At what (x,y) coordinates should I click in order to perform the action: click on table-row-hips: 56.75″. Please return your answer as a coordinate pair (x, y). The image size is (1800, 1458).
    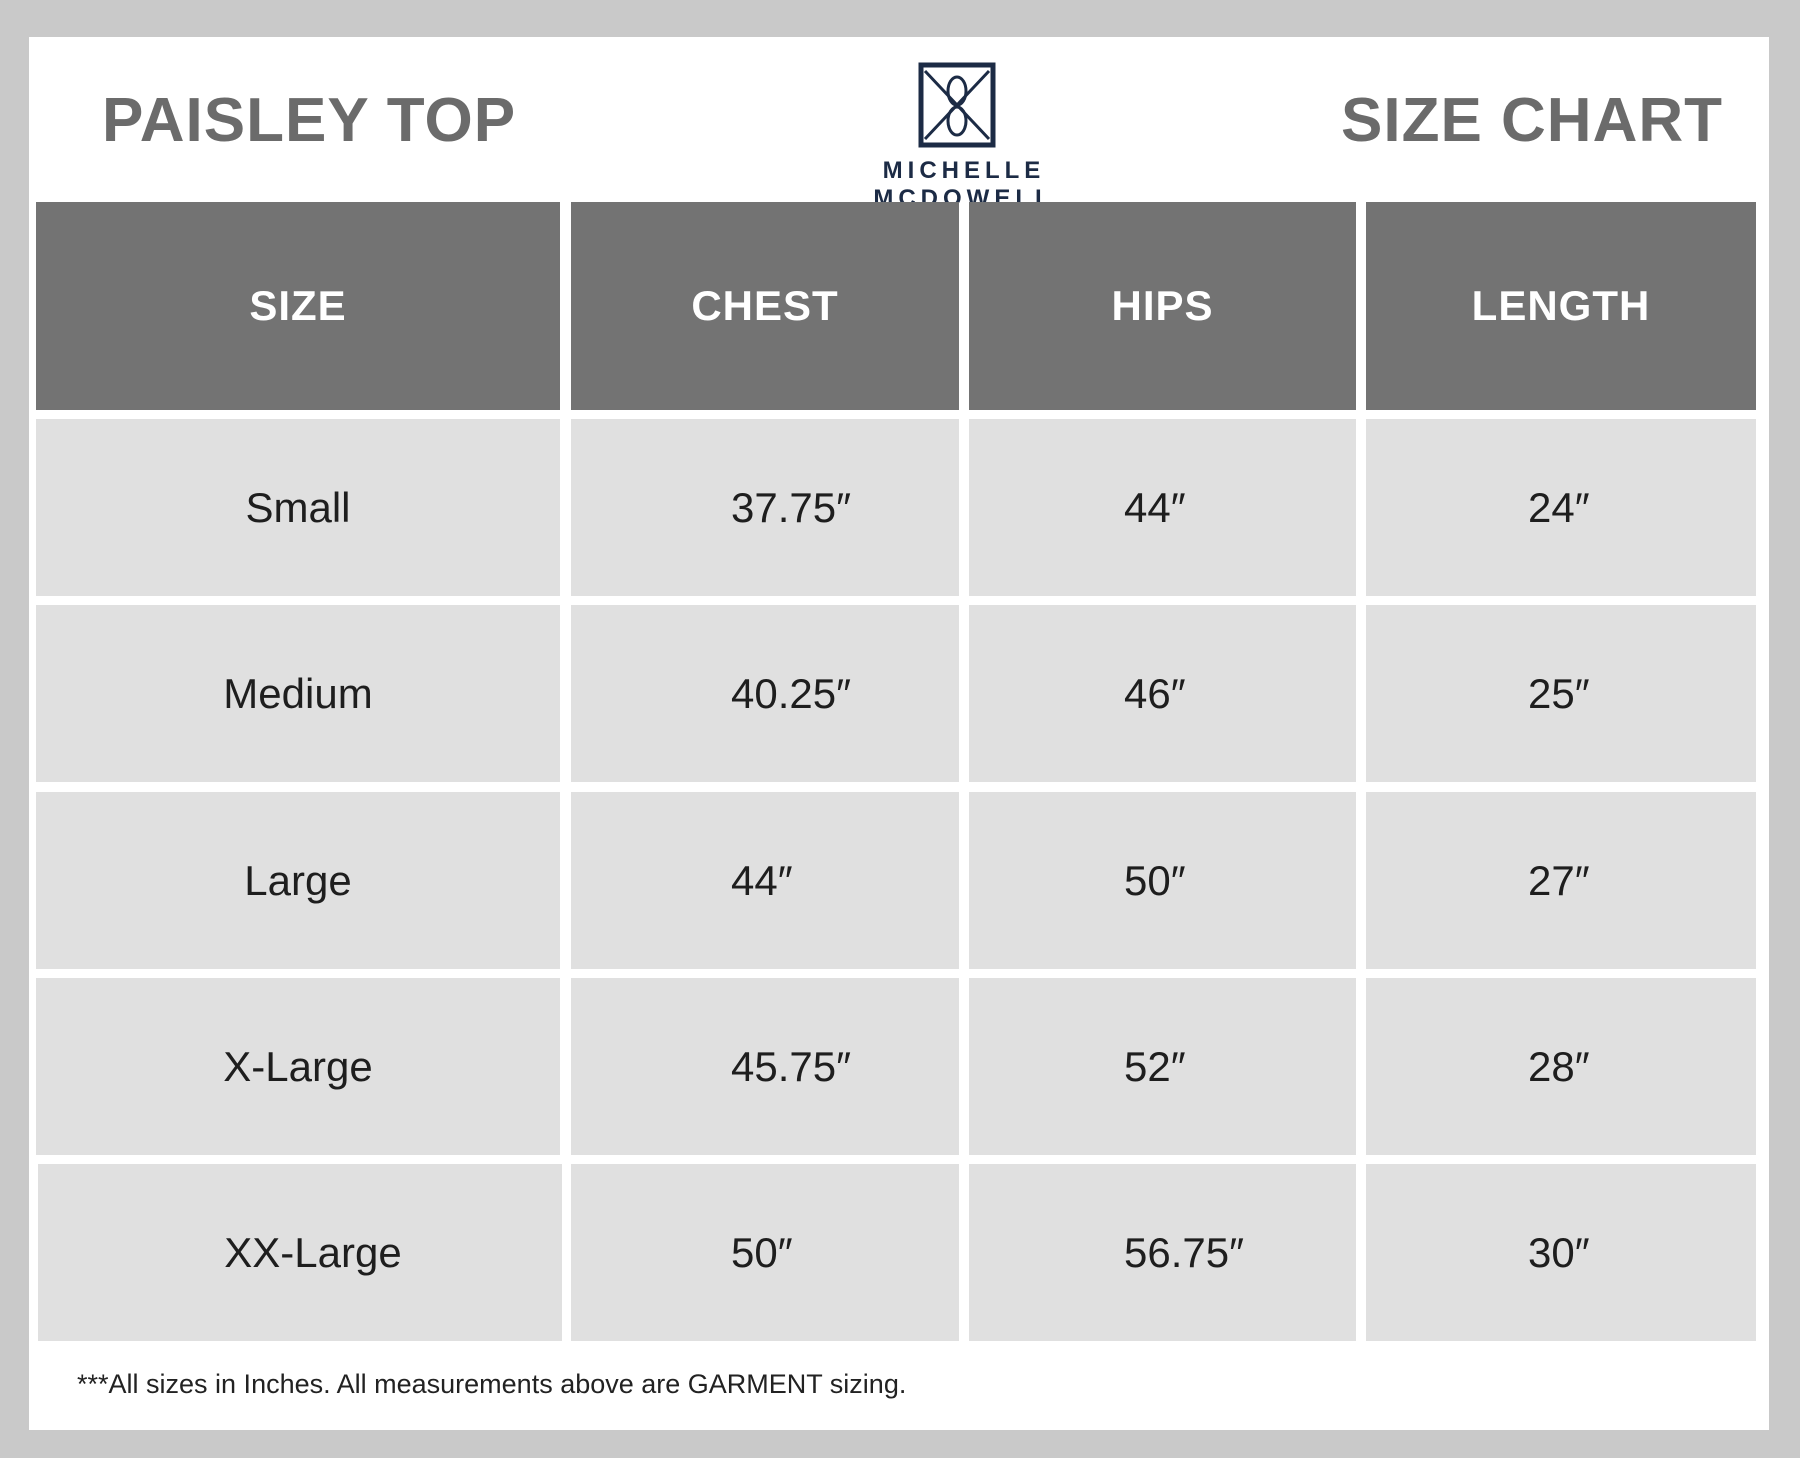
    Looking at the image, I should click on (1162, 1252).